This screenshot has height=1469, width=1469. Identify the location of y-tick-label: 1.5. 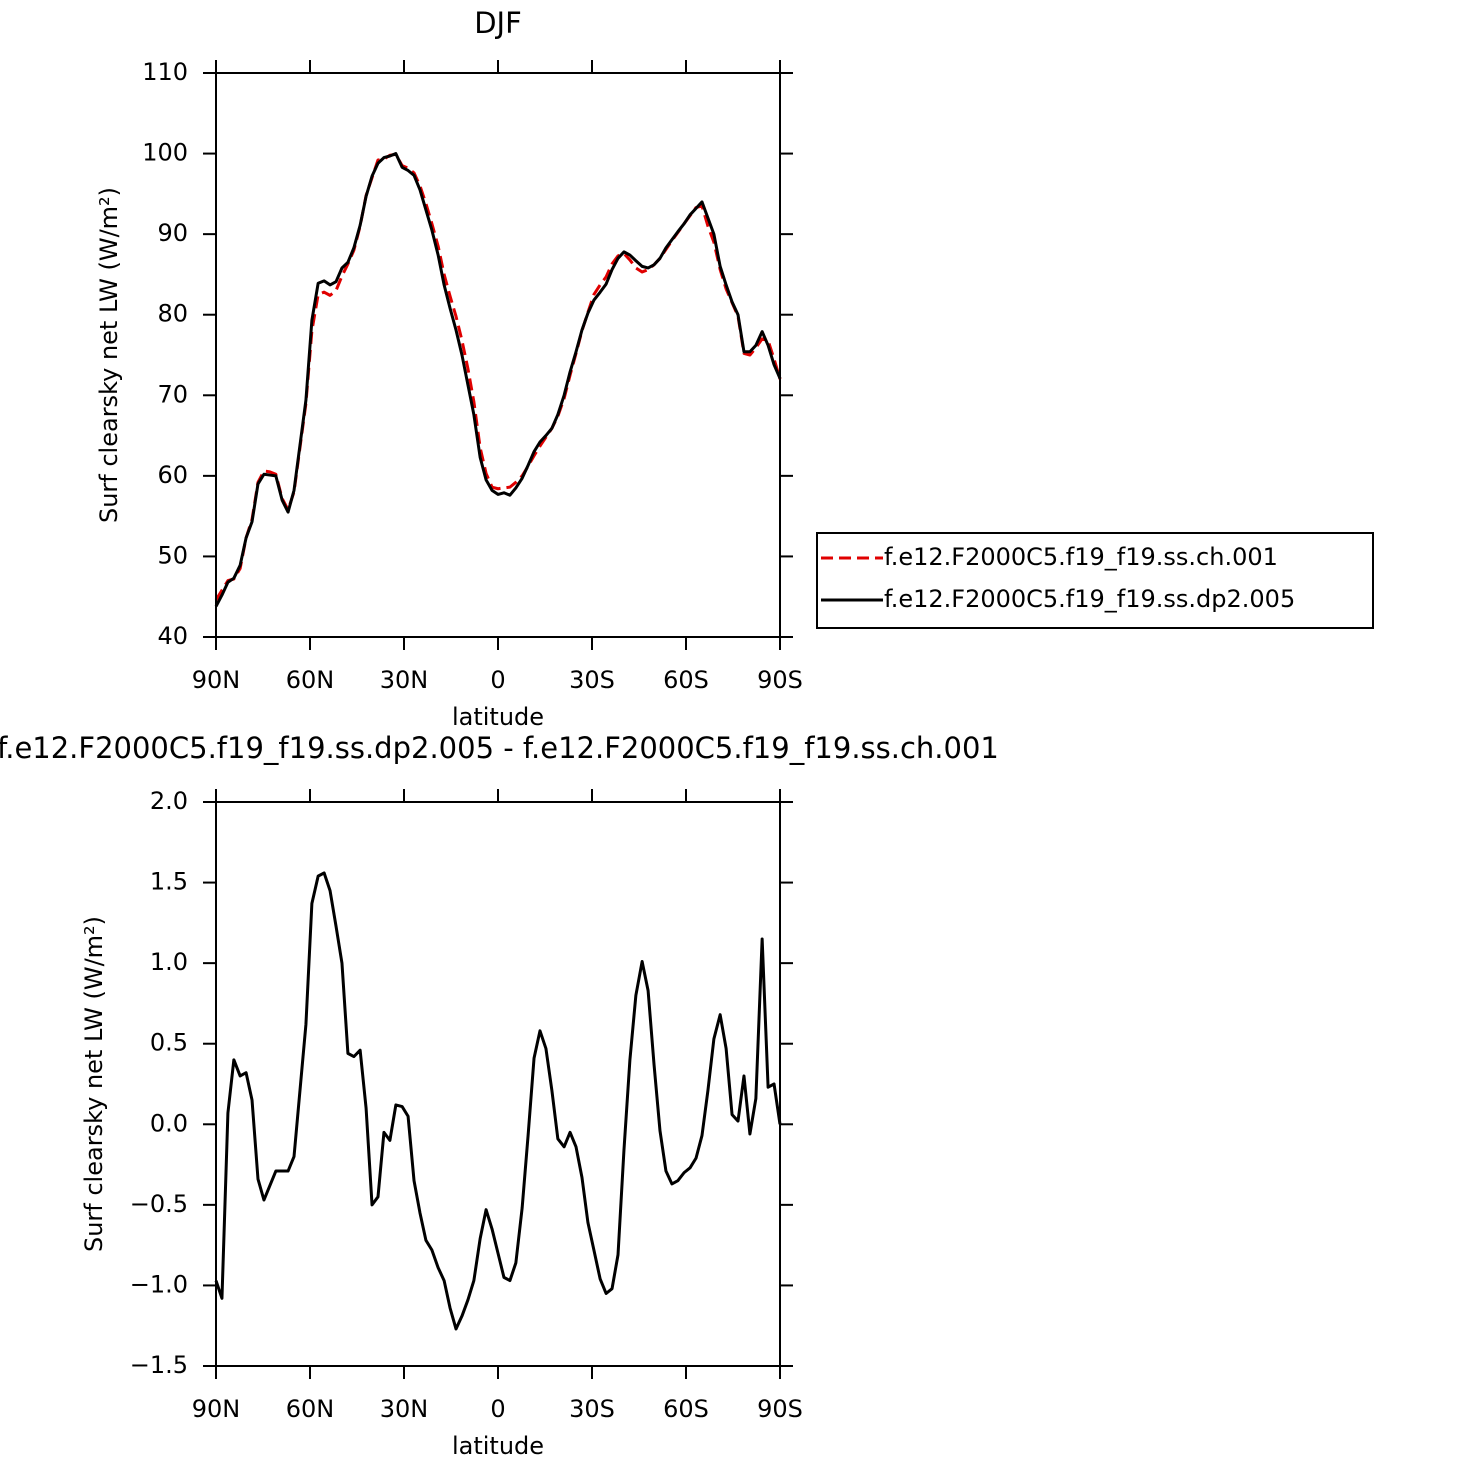
(169, 882).